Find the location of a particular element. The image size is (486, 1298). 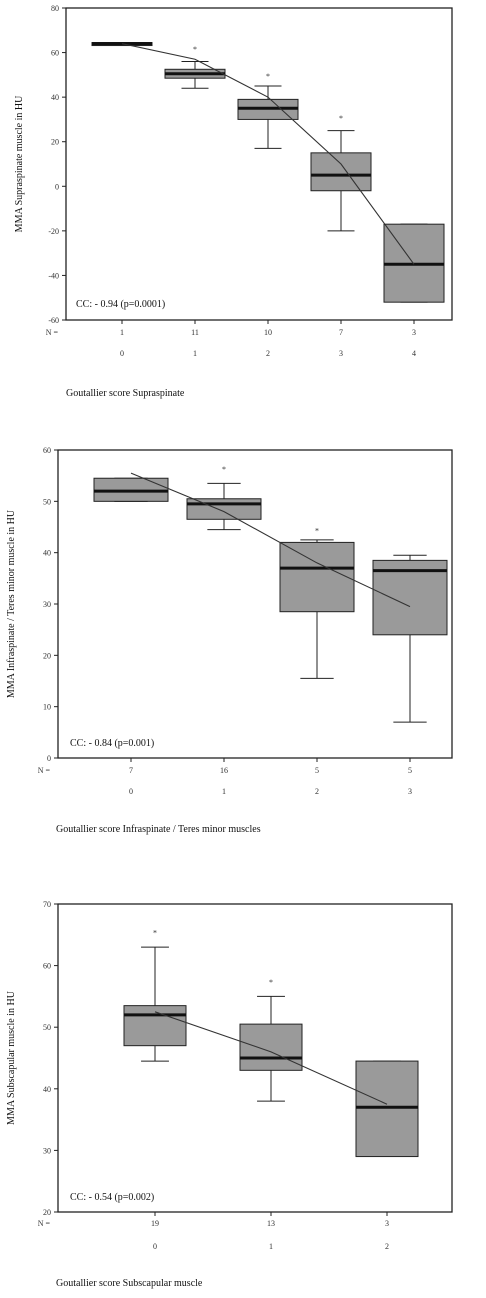

correlation-annotation: CC: - 0.94 (p=0.0001) is located at coordinates (120, 304).